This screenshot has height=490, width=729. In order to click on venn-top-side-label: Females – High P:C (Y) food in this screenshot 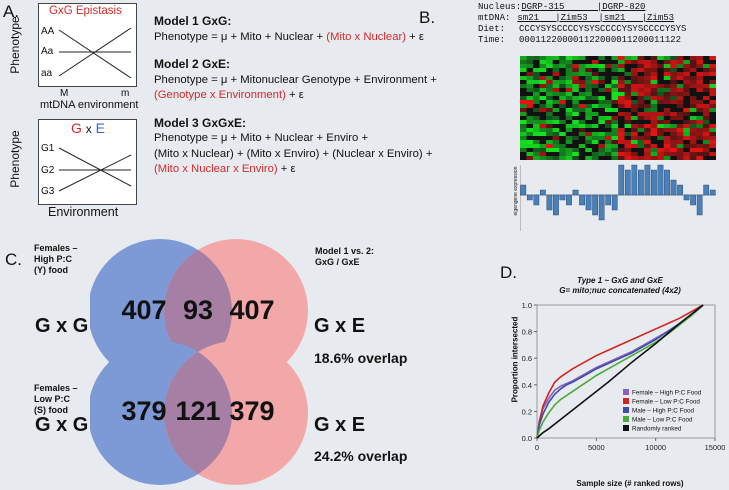, I will do `click(56, 259)`.